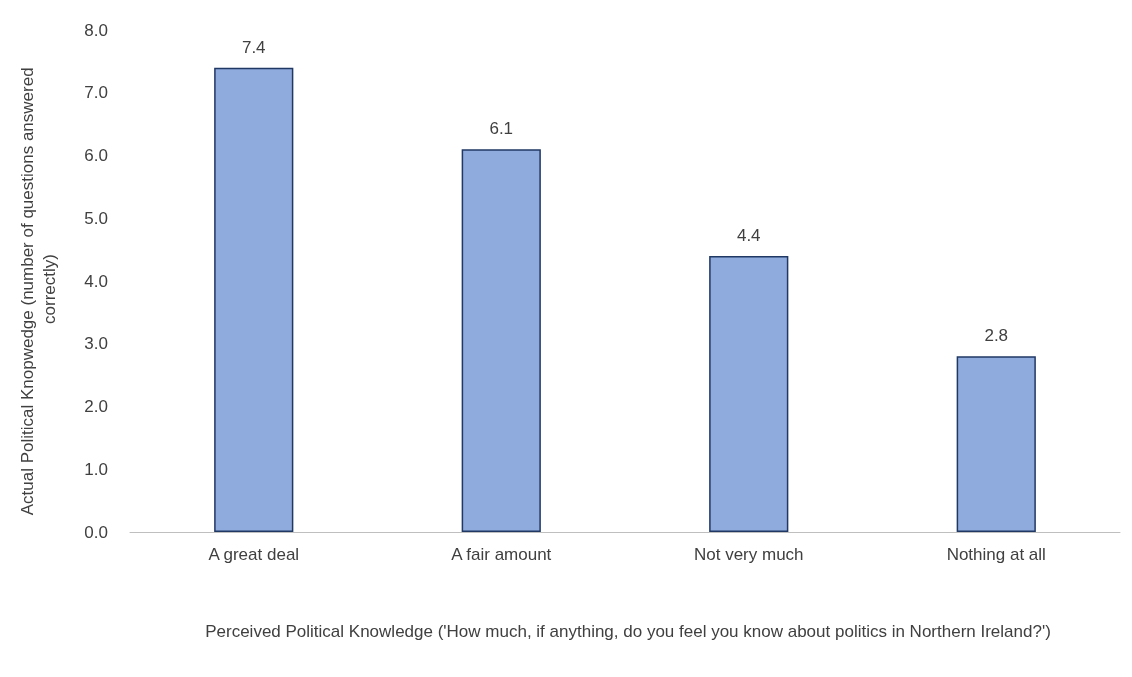 Image resolution: width=1132 pixels, height=677 pixels. I want to click on y-axis-title: Actual Political Knopwedge (number of questions answered correctly), so click(38, 289).